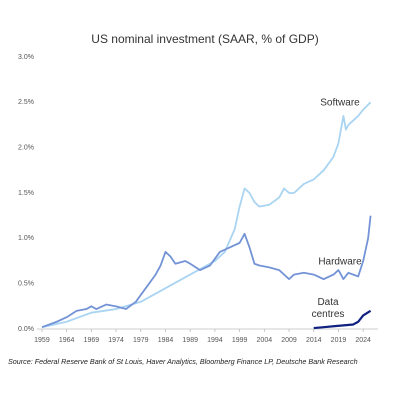 The image size is (400, 400). What do you see at coordinates (26, 148) in the screenshot?
I see `y-tick-label: 2.0%` at bounding box center [26, 148].